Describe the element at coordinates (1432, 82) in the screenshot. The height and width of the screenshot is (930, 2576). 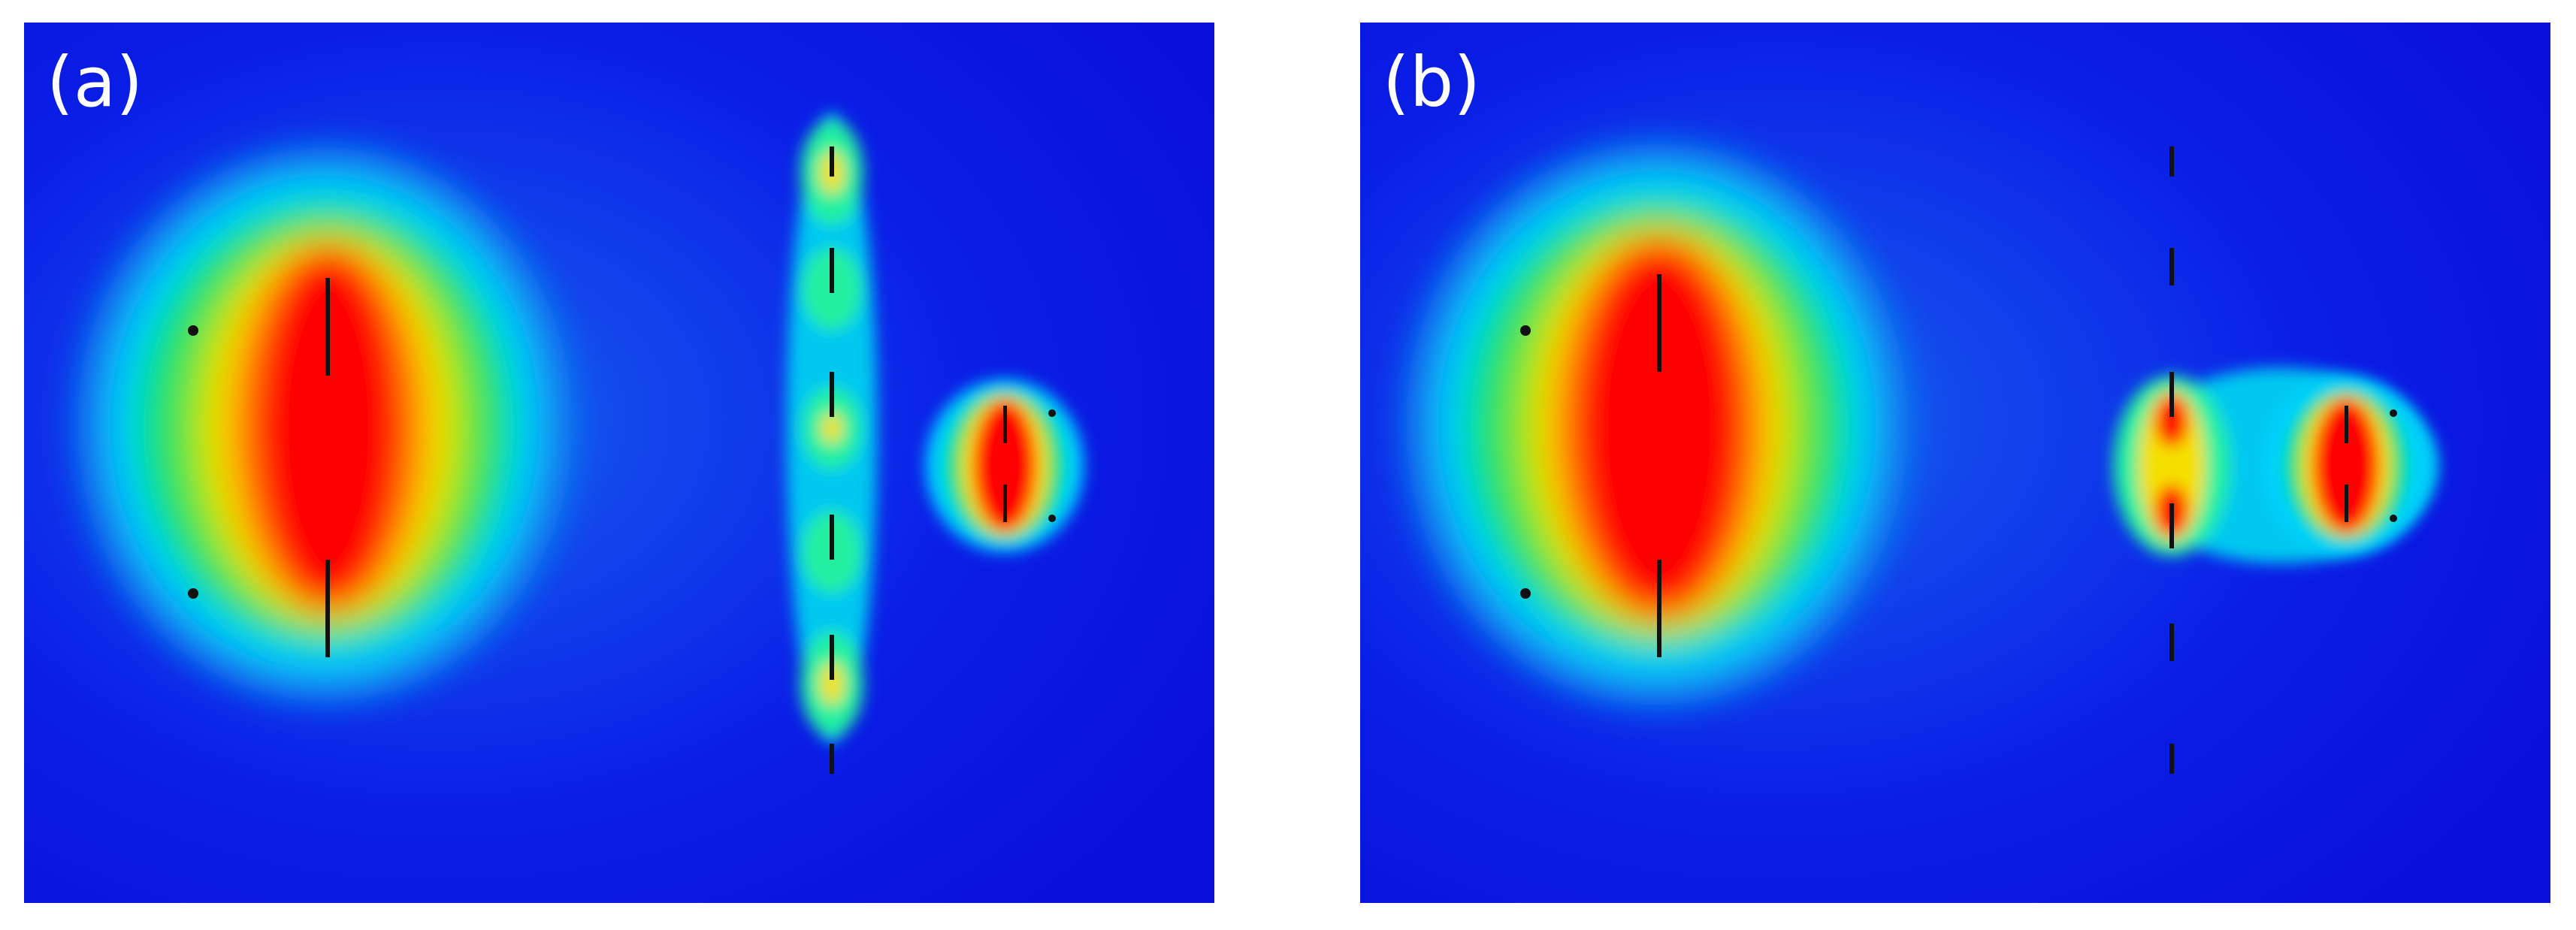
I see `panel-label-b: (b)` at that location.